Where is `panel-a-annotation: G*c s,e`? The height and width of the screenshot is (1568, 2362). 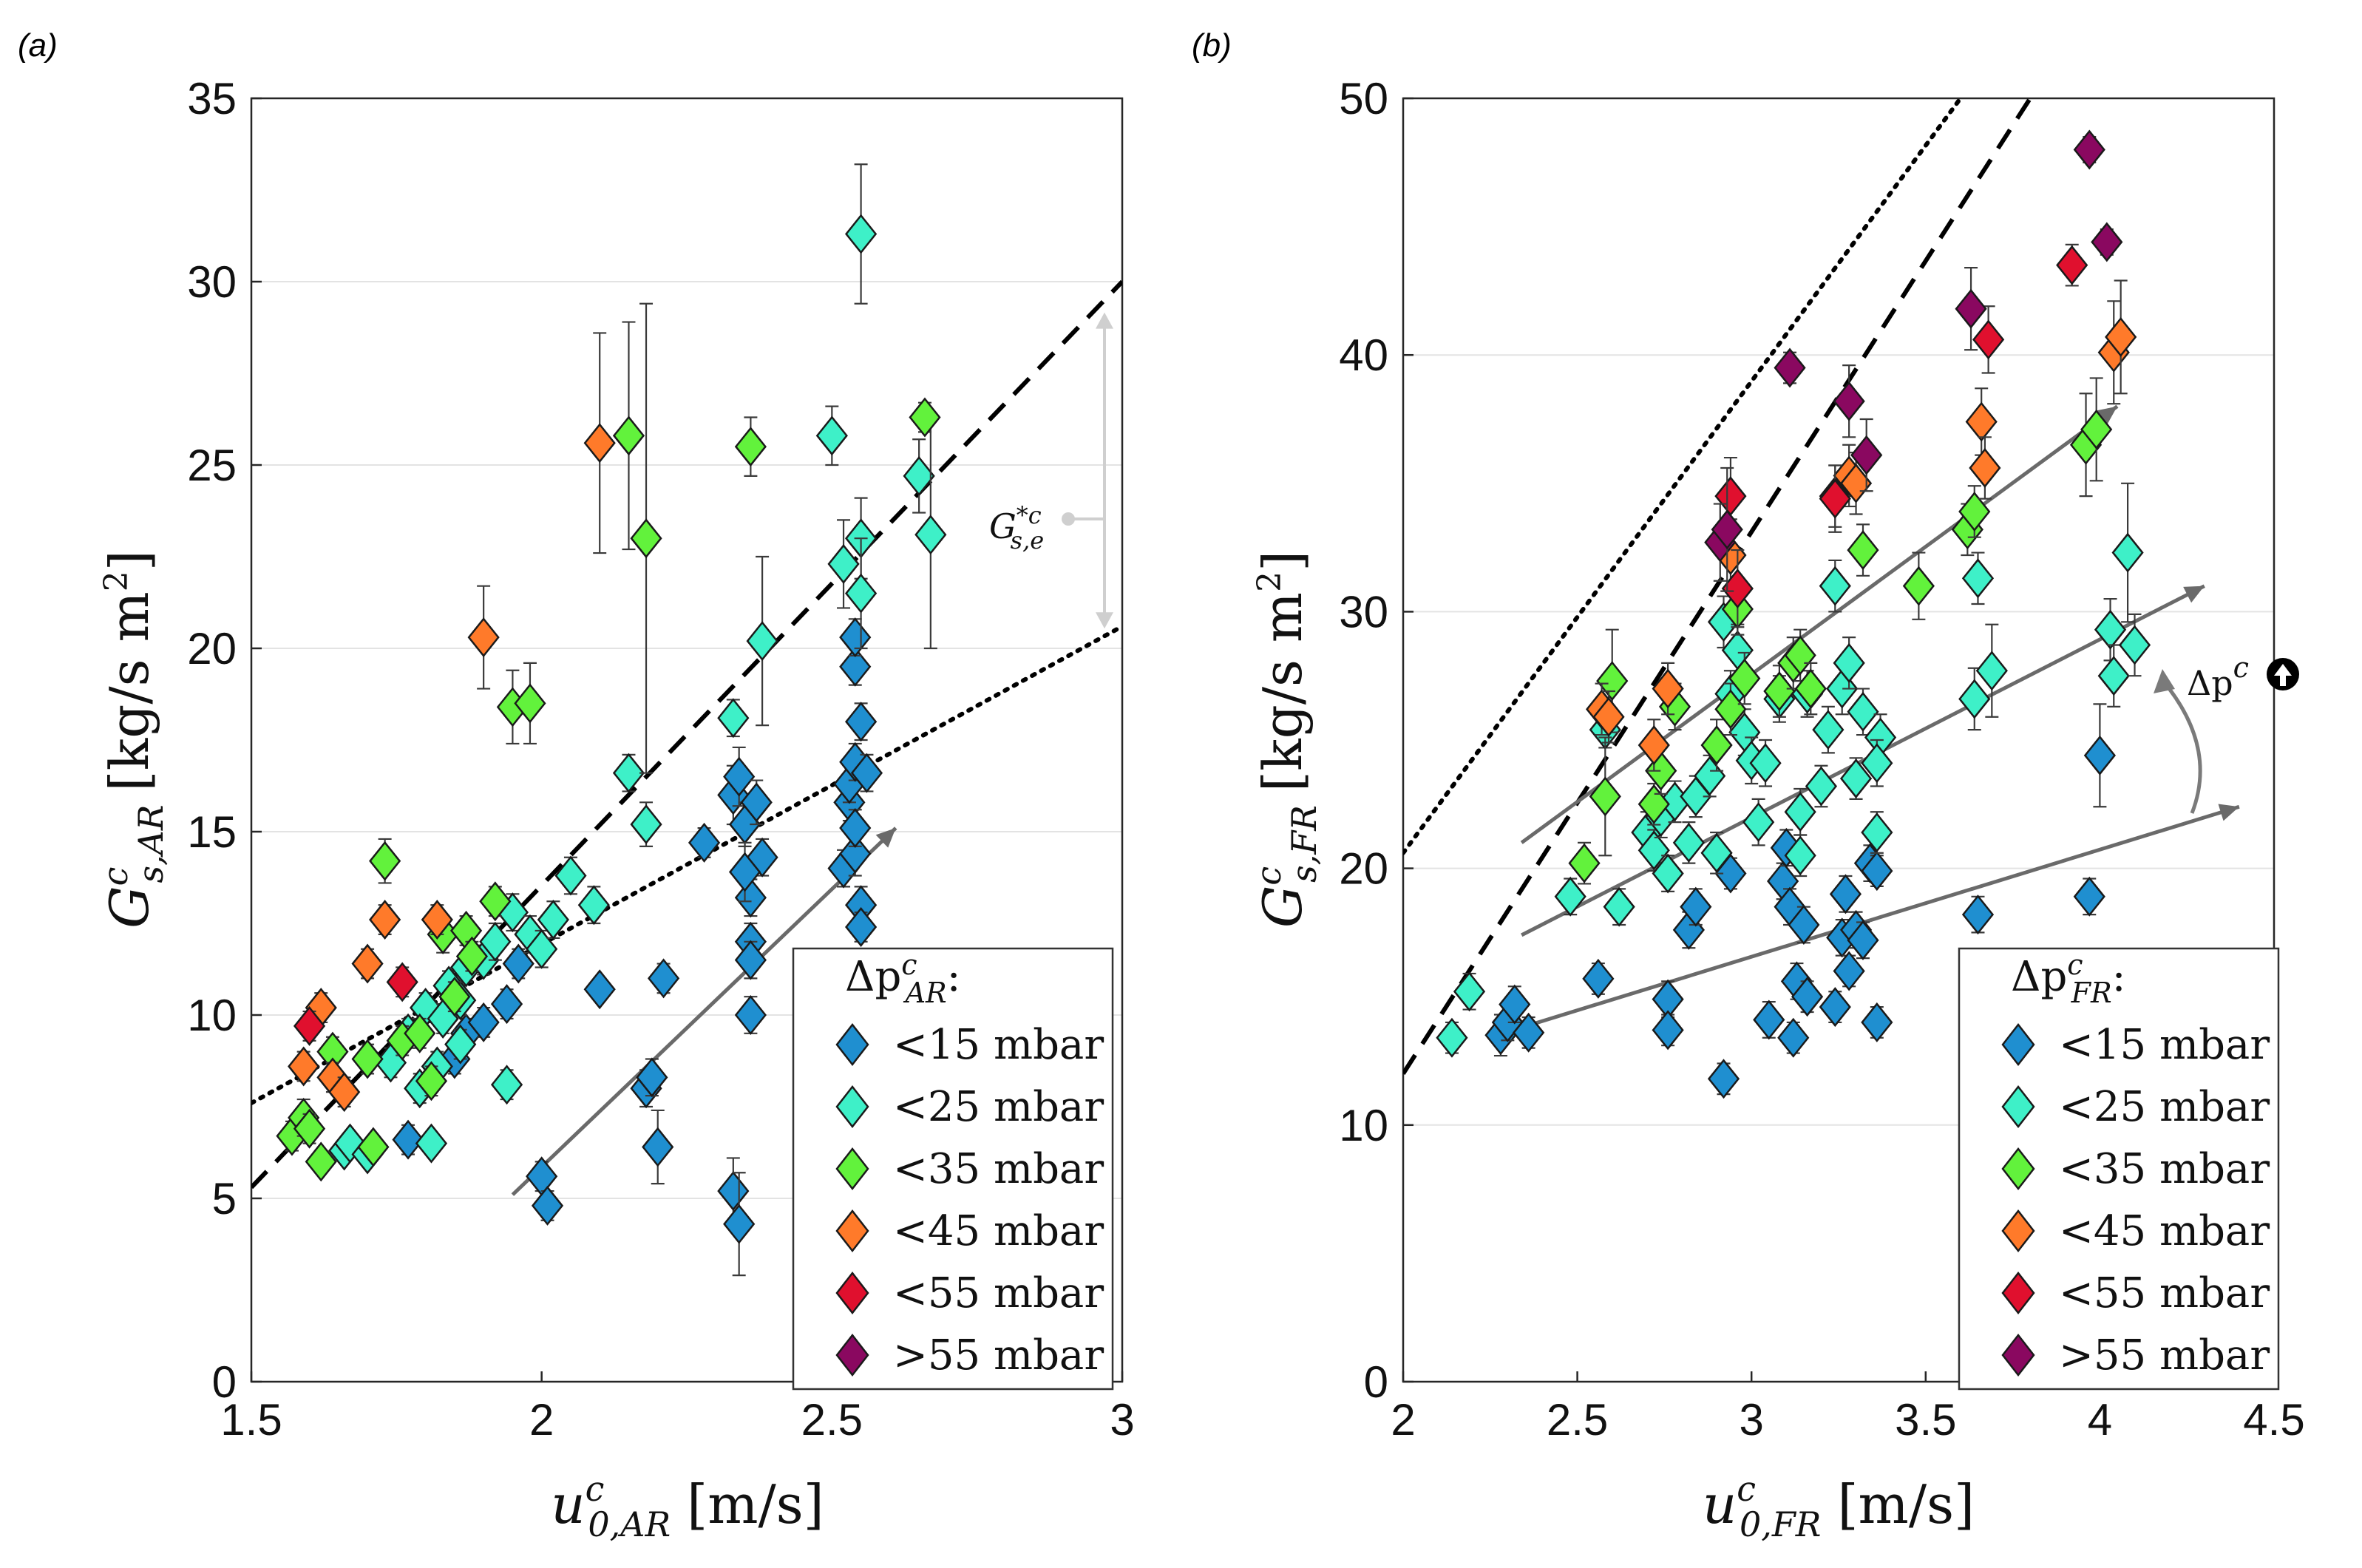
panel-a-annotation: G*c s,e is located at coordinates (1051, 470).